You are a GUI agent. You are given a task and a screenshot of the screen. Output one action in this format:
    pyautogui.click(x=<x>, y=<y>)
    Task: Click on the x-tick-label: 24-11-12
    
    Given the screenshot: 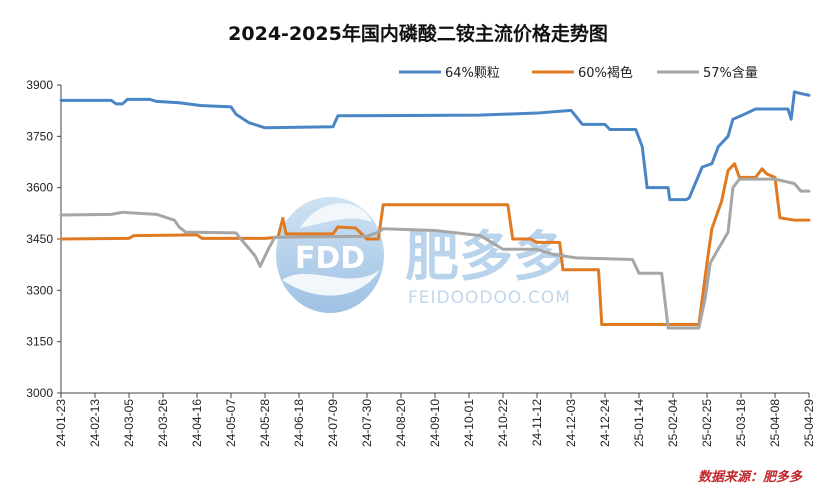 What is the action you would take?
    pyautogui.click(x=537, y=422)
    